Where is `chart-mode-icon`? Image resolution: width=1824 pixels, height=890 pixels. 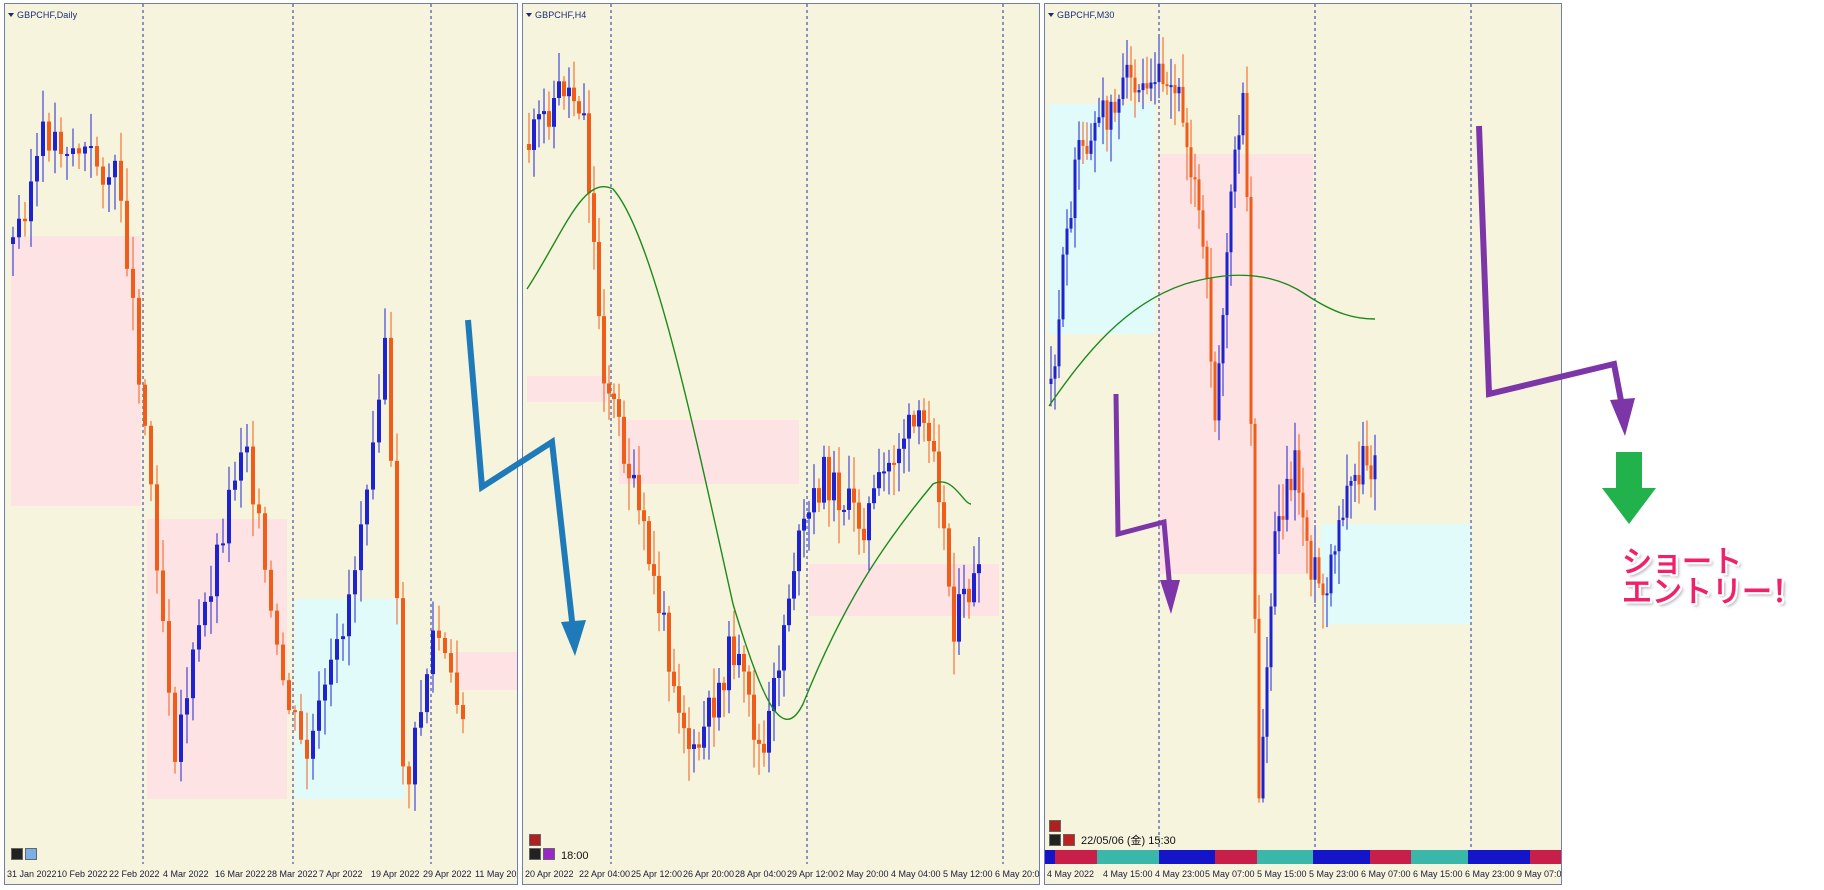
chart-mode-icon is located at coordinates (31, 854).